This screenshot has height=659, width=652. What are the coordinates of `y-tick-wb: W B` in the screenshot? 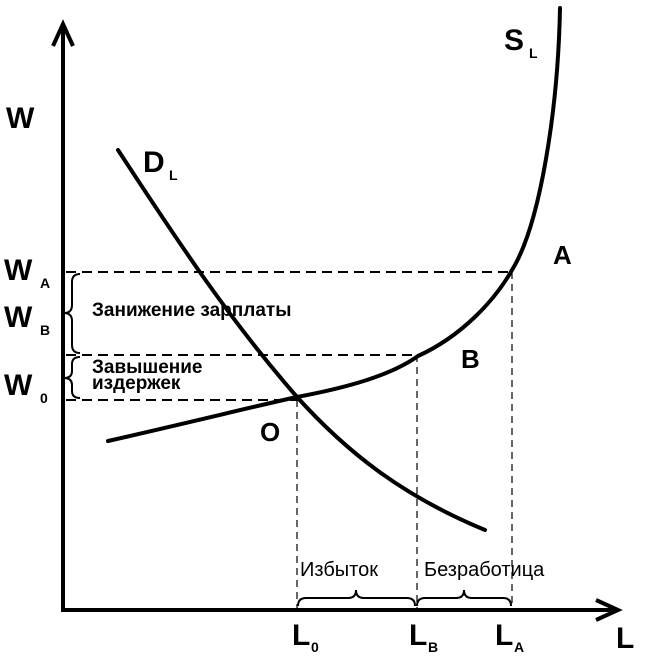 It's located at (27, 319).